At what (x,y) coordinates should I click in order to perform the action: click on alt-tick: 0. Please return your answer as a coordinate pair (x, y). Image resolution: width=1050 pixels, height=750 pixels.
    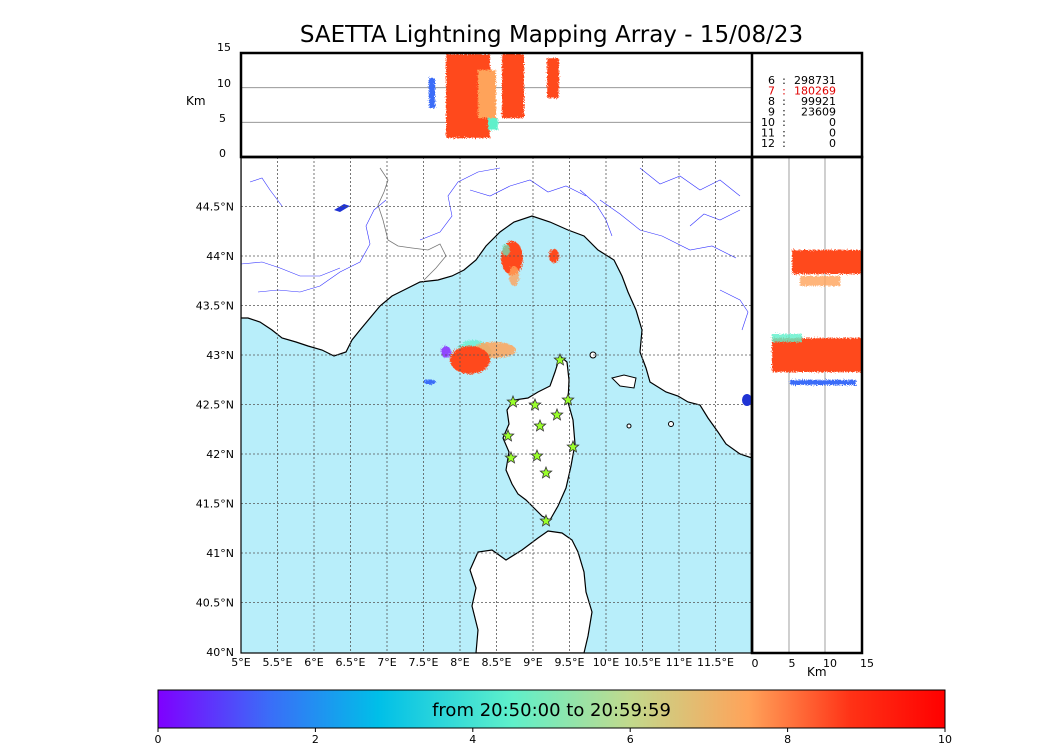
    Looking at the image, I should click on (222, 153).